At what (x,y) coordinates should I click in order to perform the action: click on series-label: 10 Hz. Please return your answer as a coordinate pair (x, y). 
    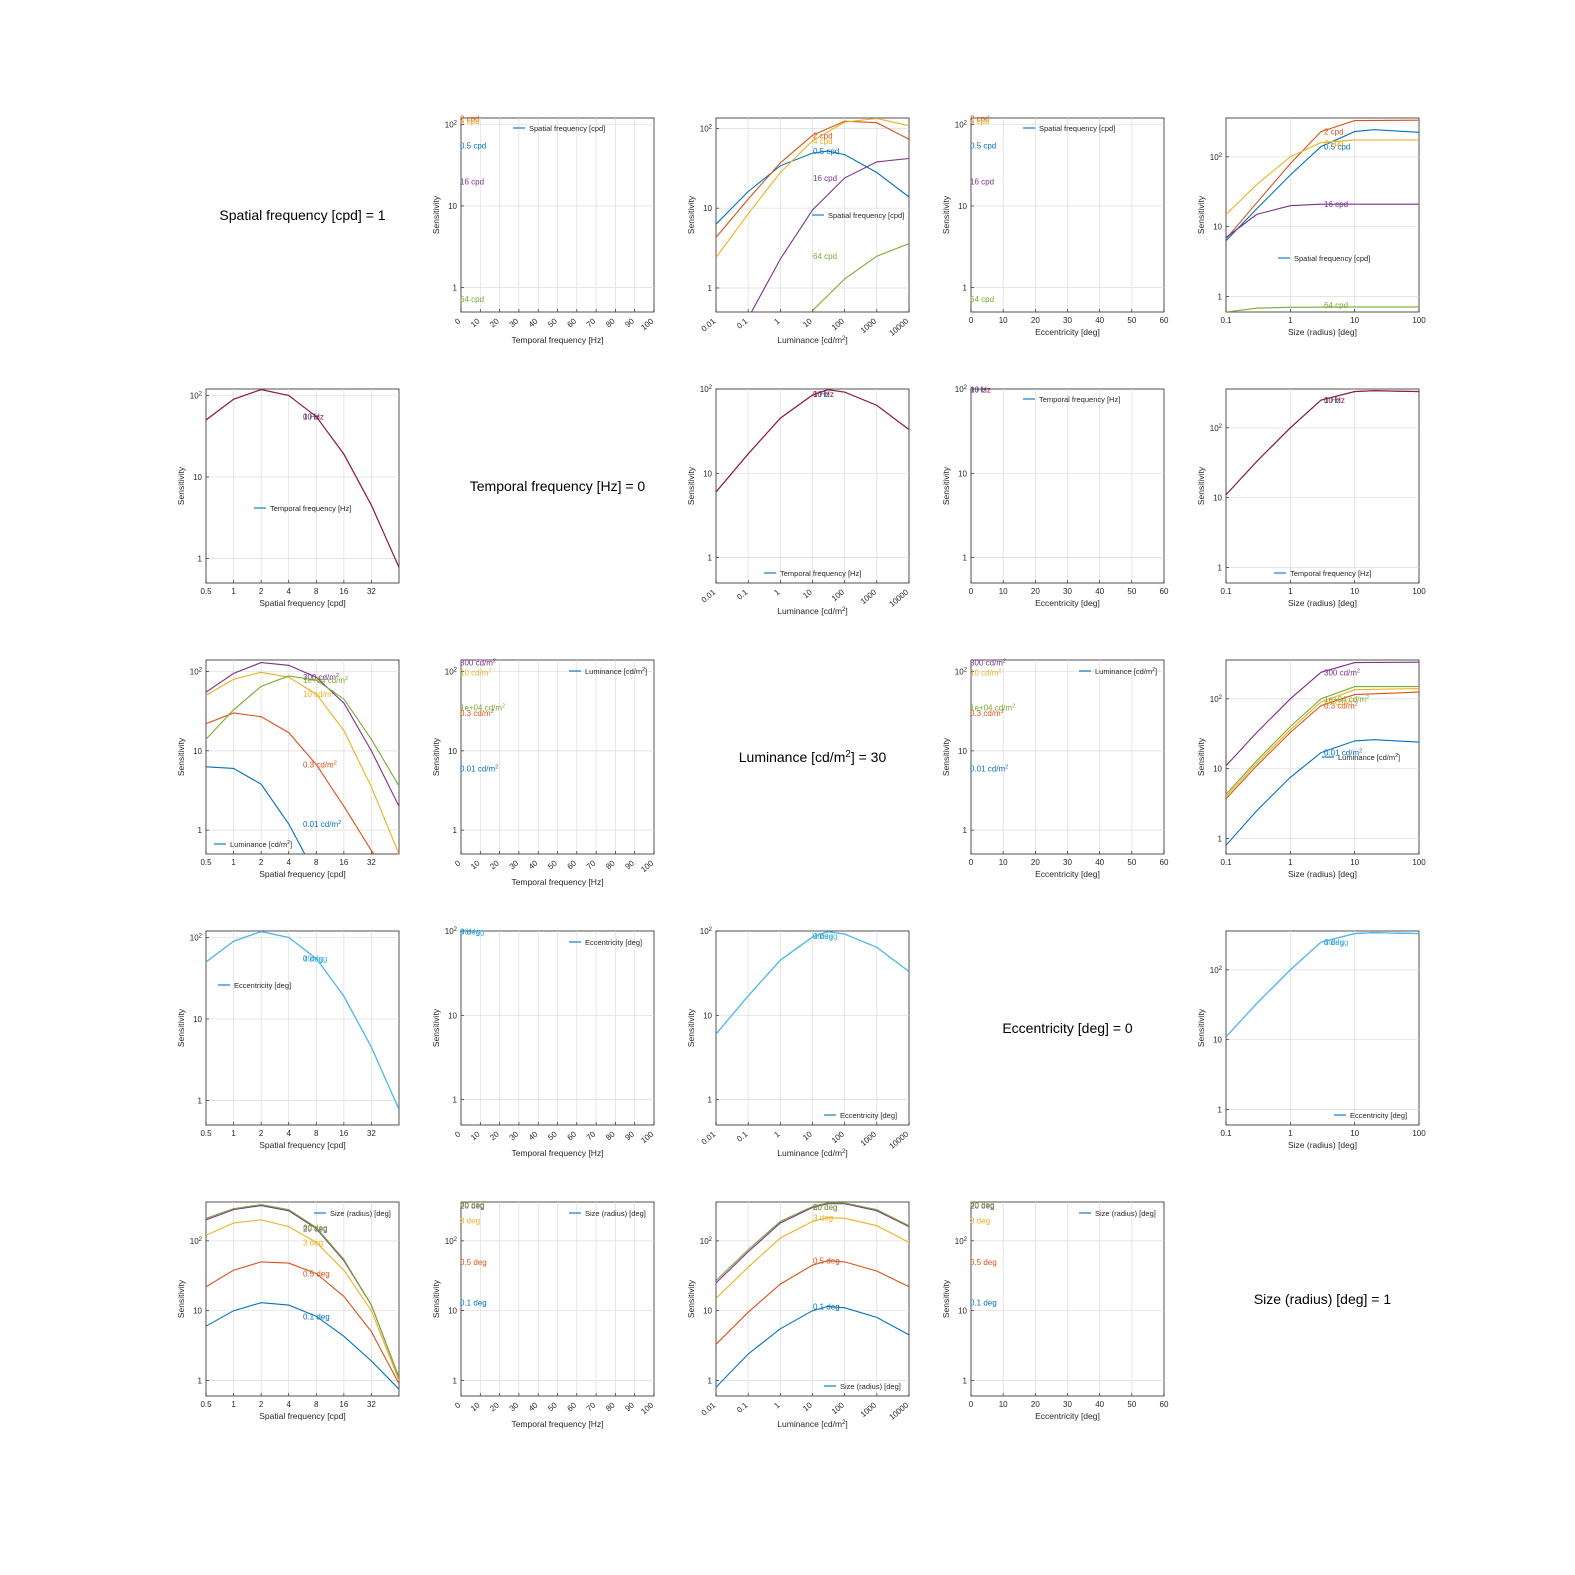
    Looking at the image, I should click on (1334, 400).